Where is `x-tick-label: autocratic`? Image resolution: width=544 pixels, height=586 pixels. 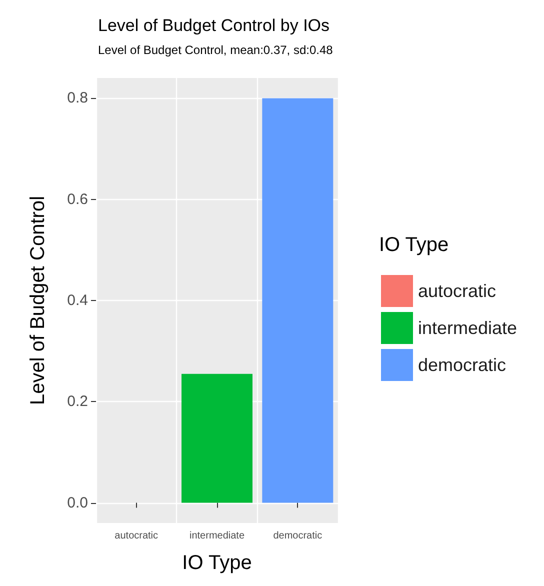
x-tick-label: autocratic is located at coordinates (136, 536).